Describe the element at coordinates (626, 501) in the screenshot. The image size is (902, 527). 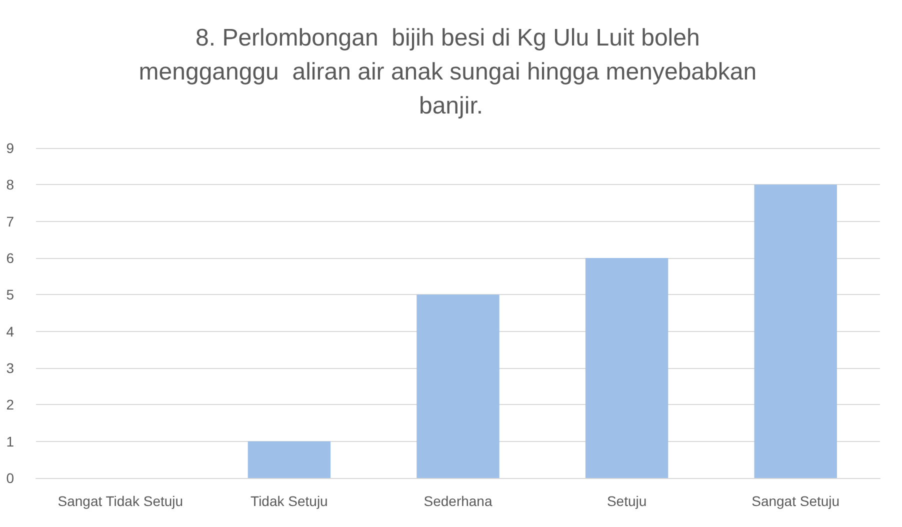
I see `x-tick-label: Setuju` at that location.